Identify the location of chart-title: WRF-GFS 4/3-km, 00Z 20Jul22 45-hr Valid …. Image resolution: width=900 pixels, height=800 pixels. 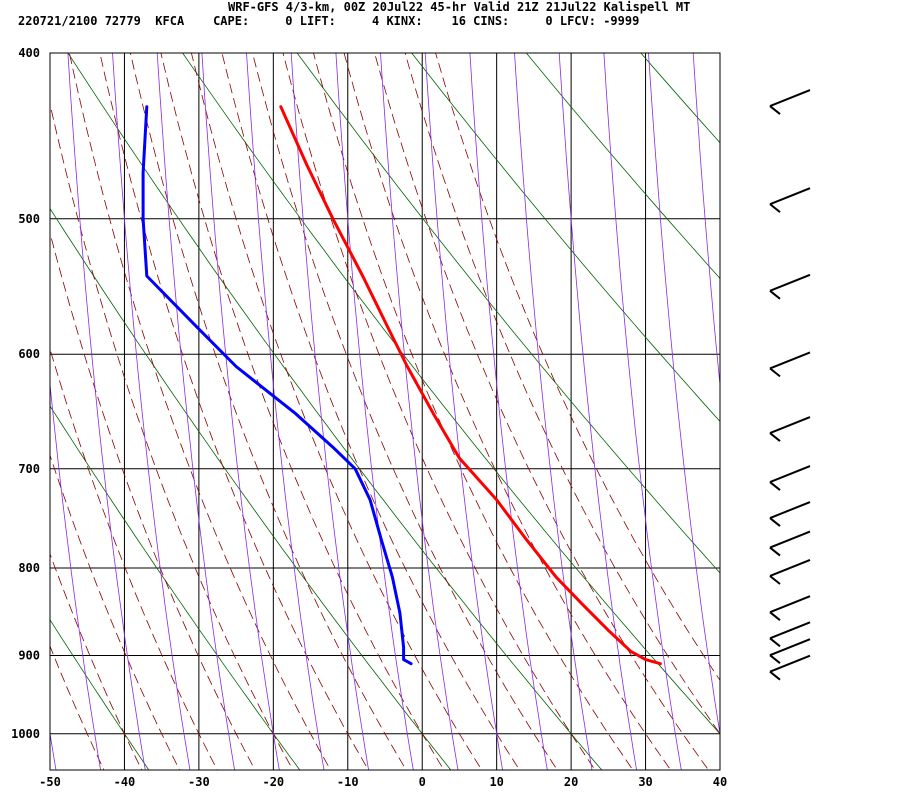
(459, 7).